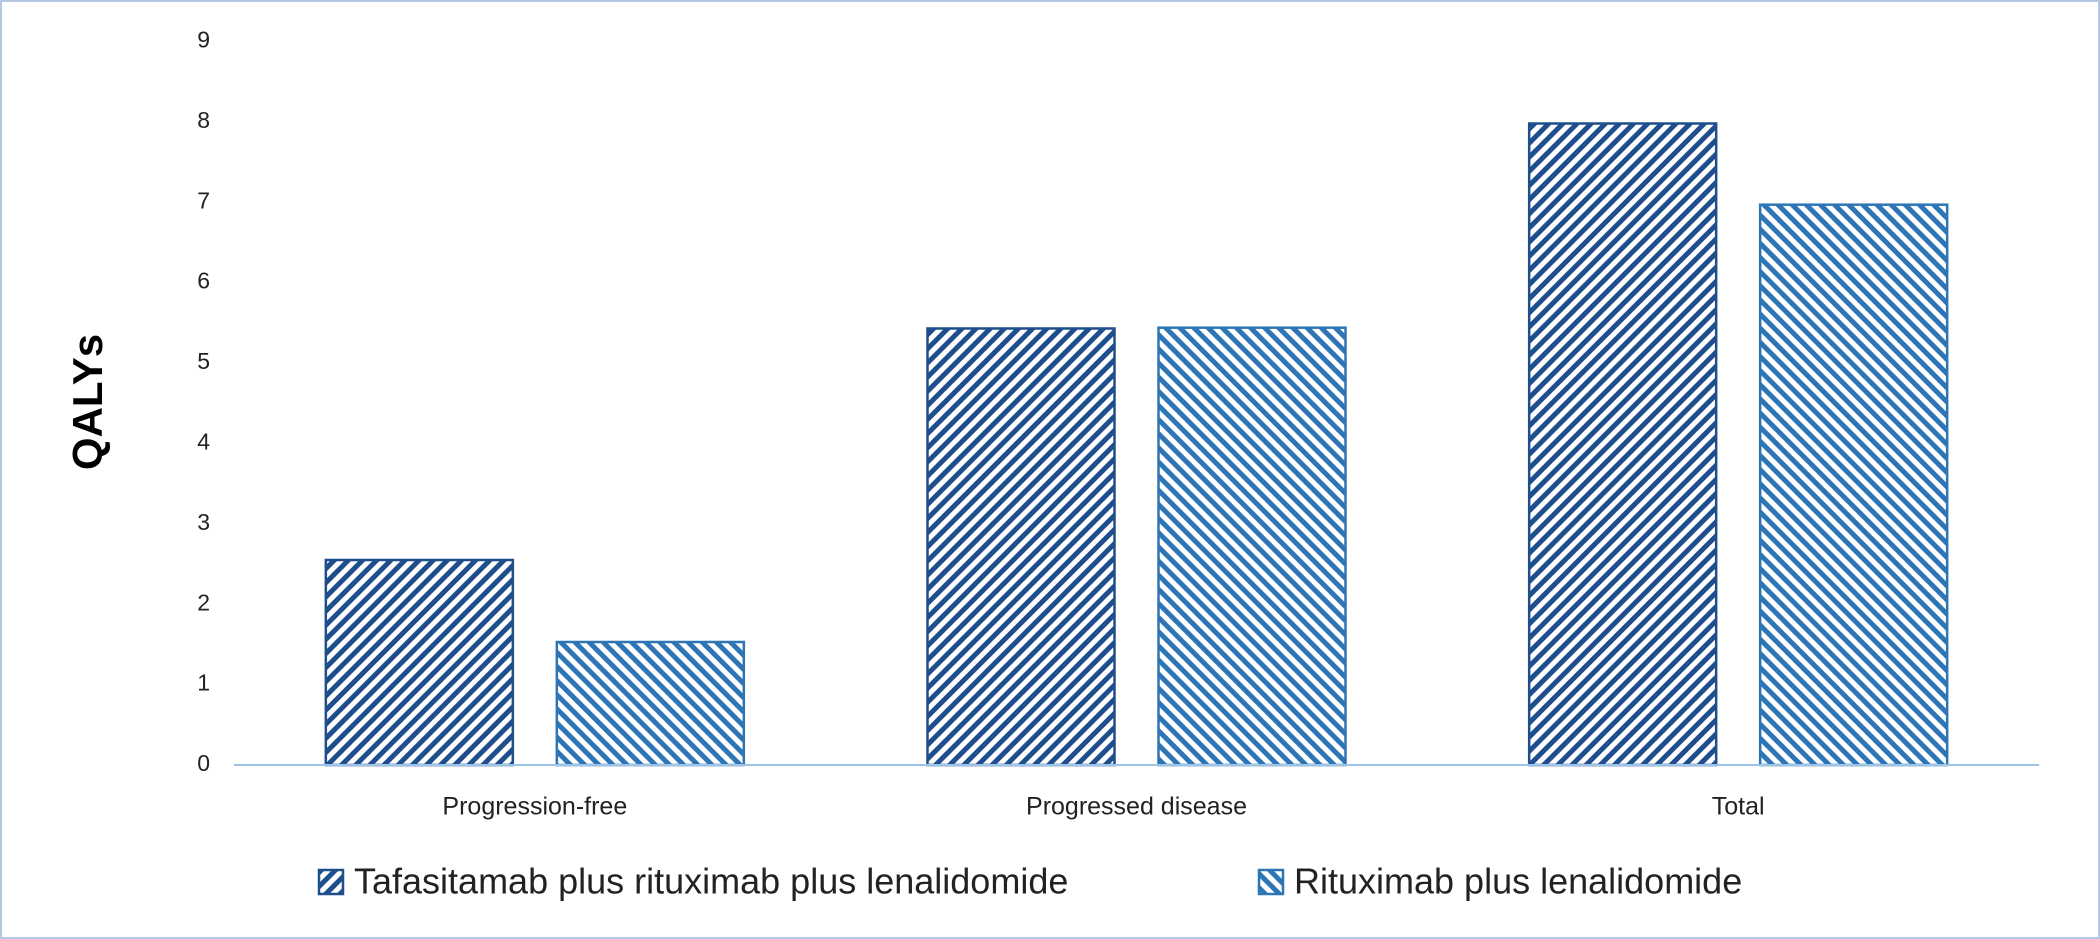 This screenshot has width=2100, height=939. What do you see at coordinates (203, 602) in the screenshot?
I see `y-tick-label: 2` at bounding box center [203, 602].